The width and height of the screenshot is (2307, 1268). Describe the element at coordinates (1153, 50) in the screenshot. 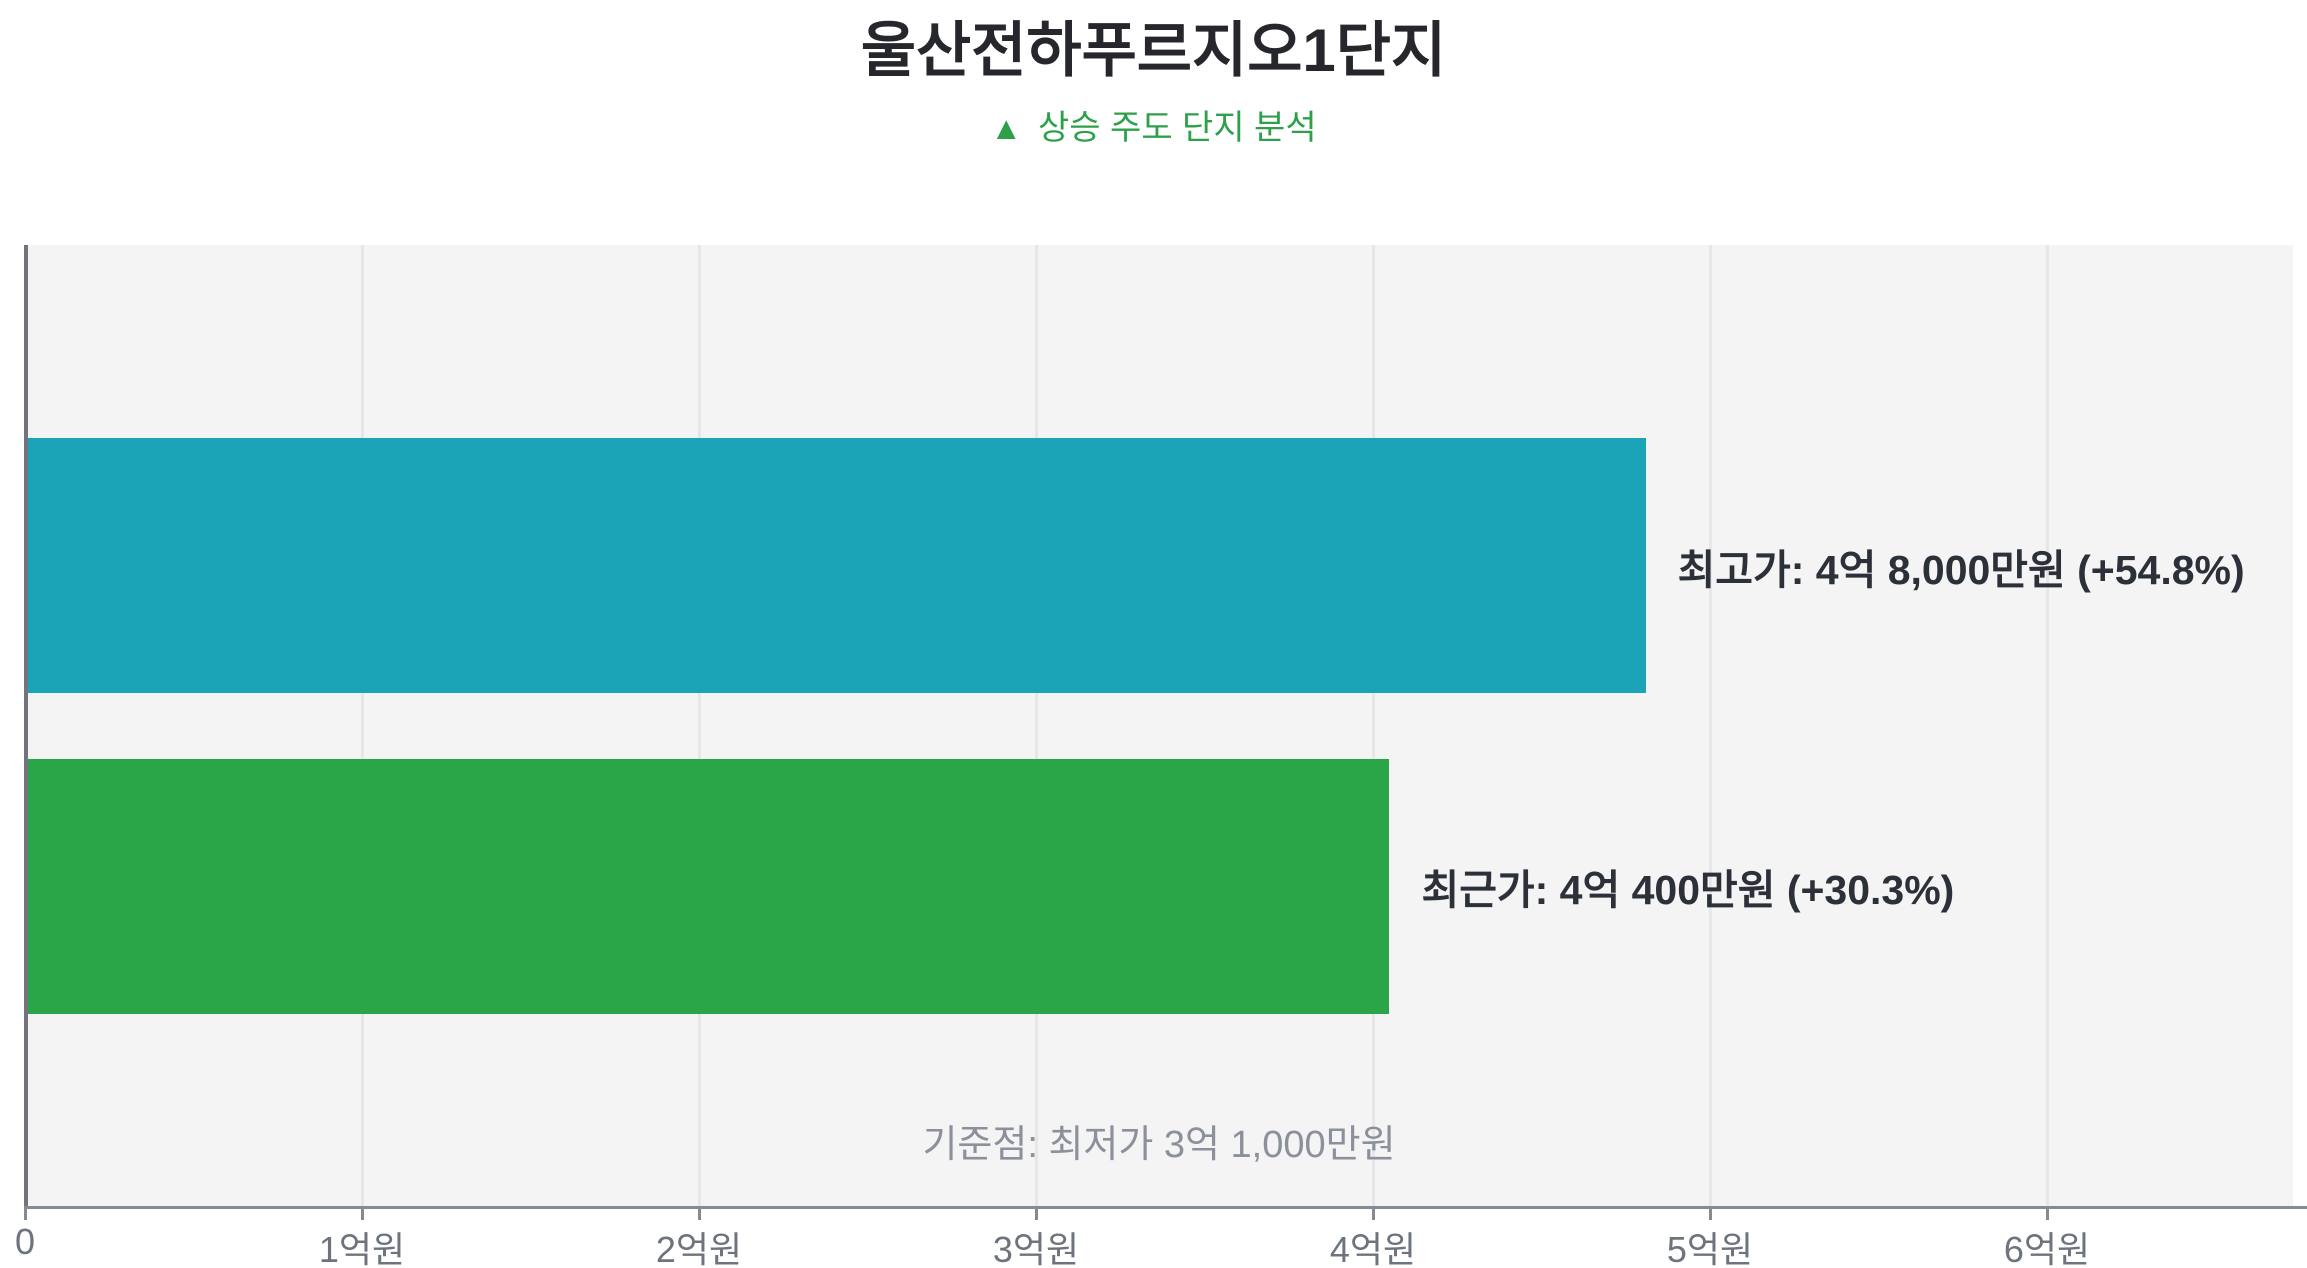

I see `page-title: 울산전하푸르지오1단지` at that location.